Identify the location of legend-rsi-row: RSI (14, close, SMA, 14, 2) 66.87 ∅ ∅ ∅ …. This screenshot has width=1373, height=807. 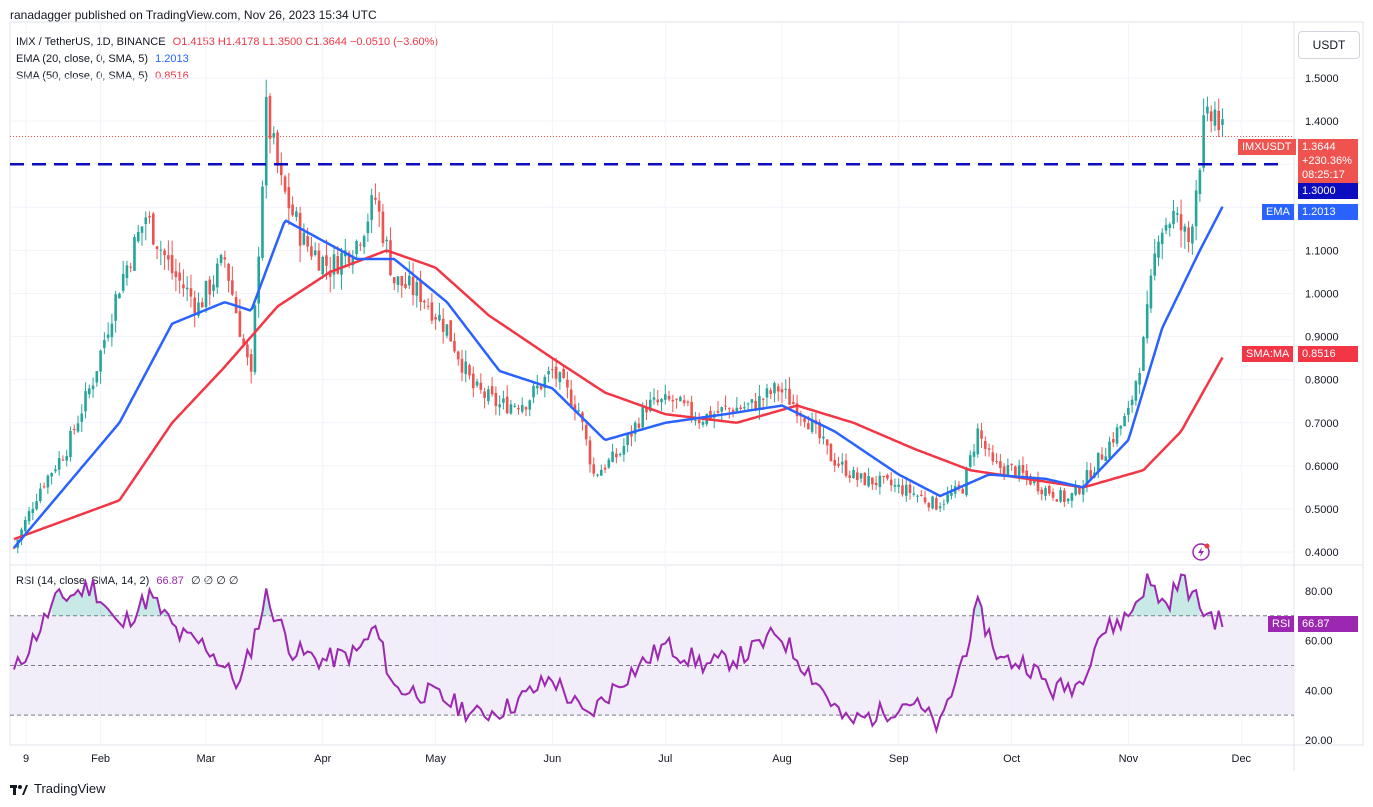
(127, 580).